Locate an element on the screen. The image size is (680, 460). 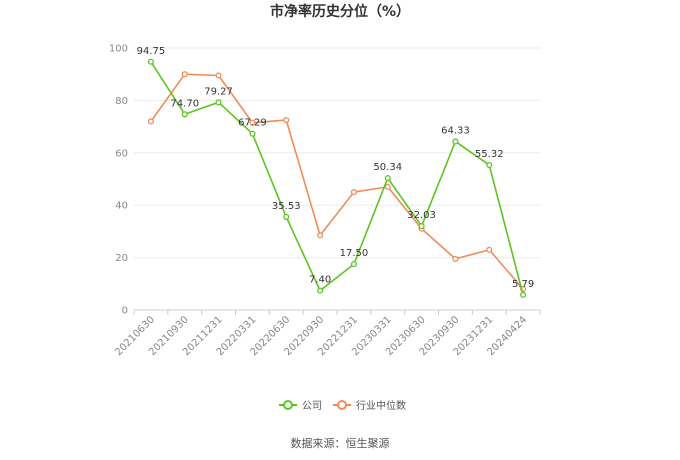
legend: 公司 行业中位数 is located at coordinates (342, 405).